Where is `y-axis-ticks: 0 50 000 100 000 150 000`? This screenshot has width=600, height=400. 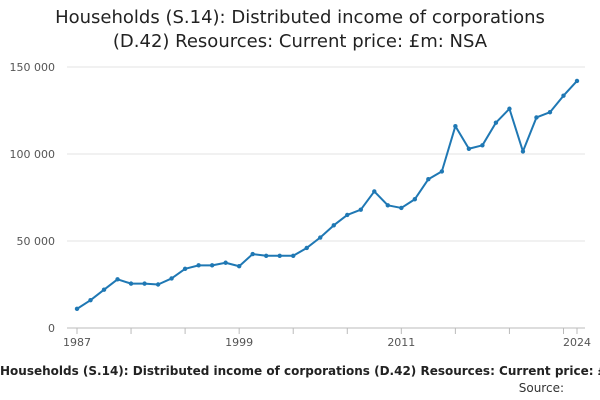
y-axis-ticks: 0 50 000 100 000 150 000 is located at coordinates (33, 198).